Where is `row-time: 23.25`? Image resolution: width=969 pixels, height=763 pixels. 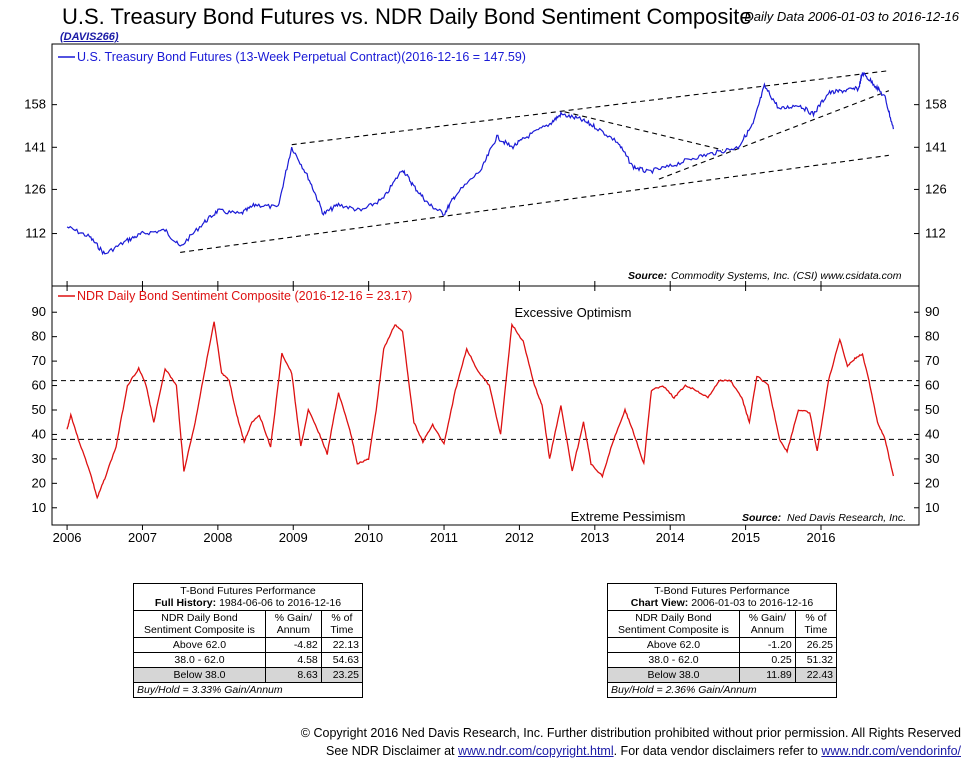 row-time: 23.25 is located at coordinates (342, 675).